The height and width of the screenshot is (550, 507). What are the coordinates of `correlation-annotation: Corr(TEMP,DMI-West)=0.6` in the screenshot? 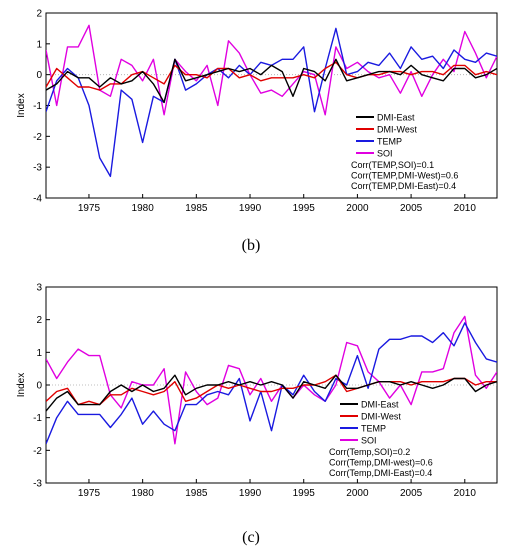 It's located at (404, 176).